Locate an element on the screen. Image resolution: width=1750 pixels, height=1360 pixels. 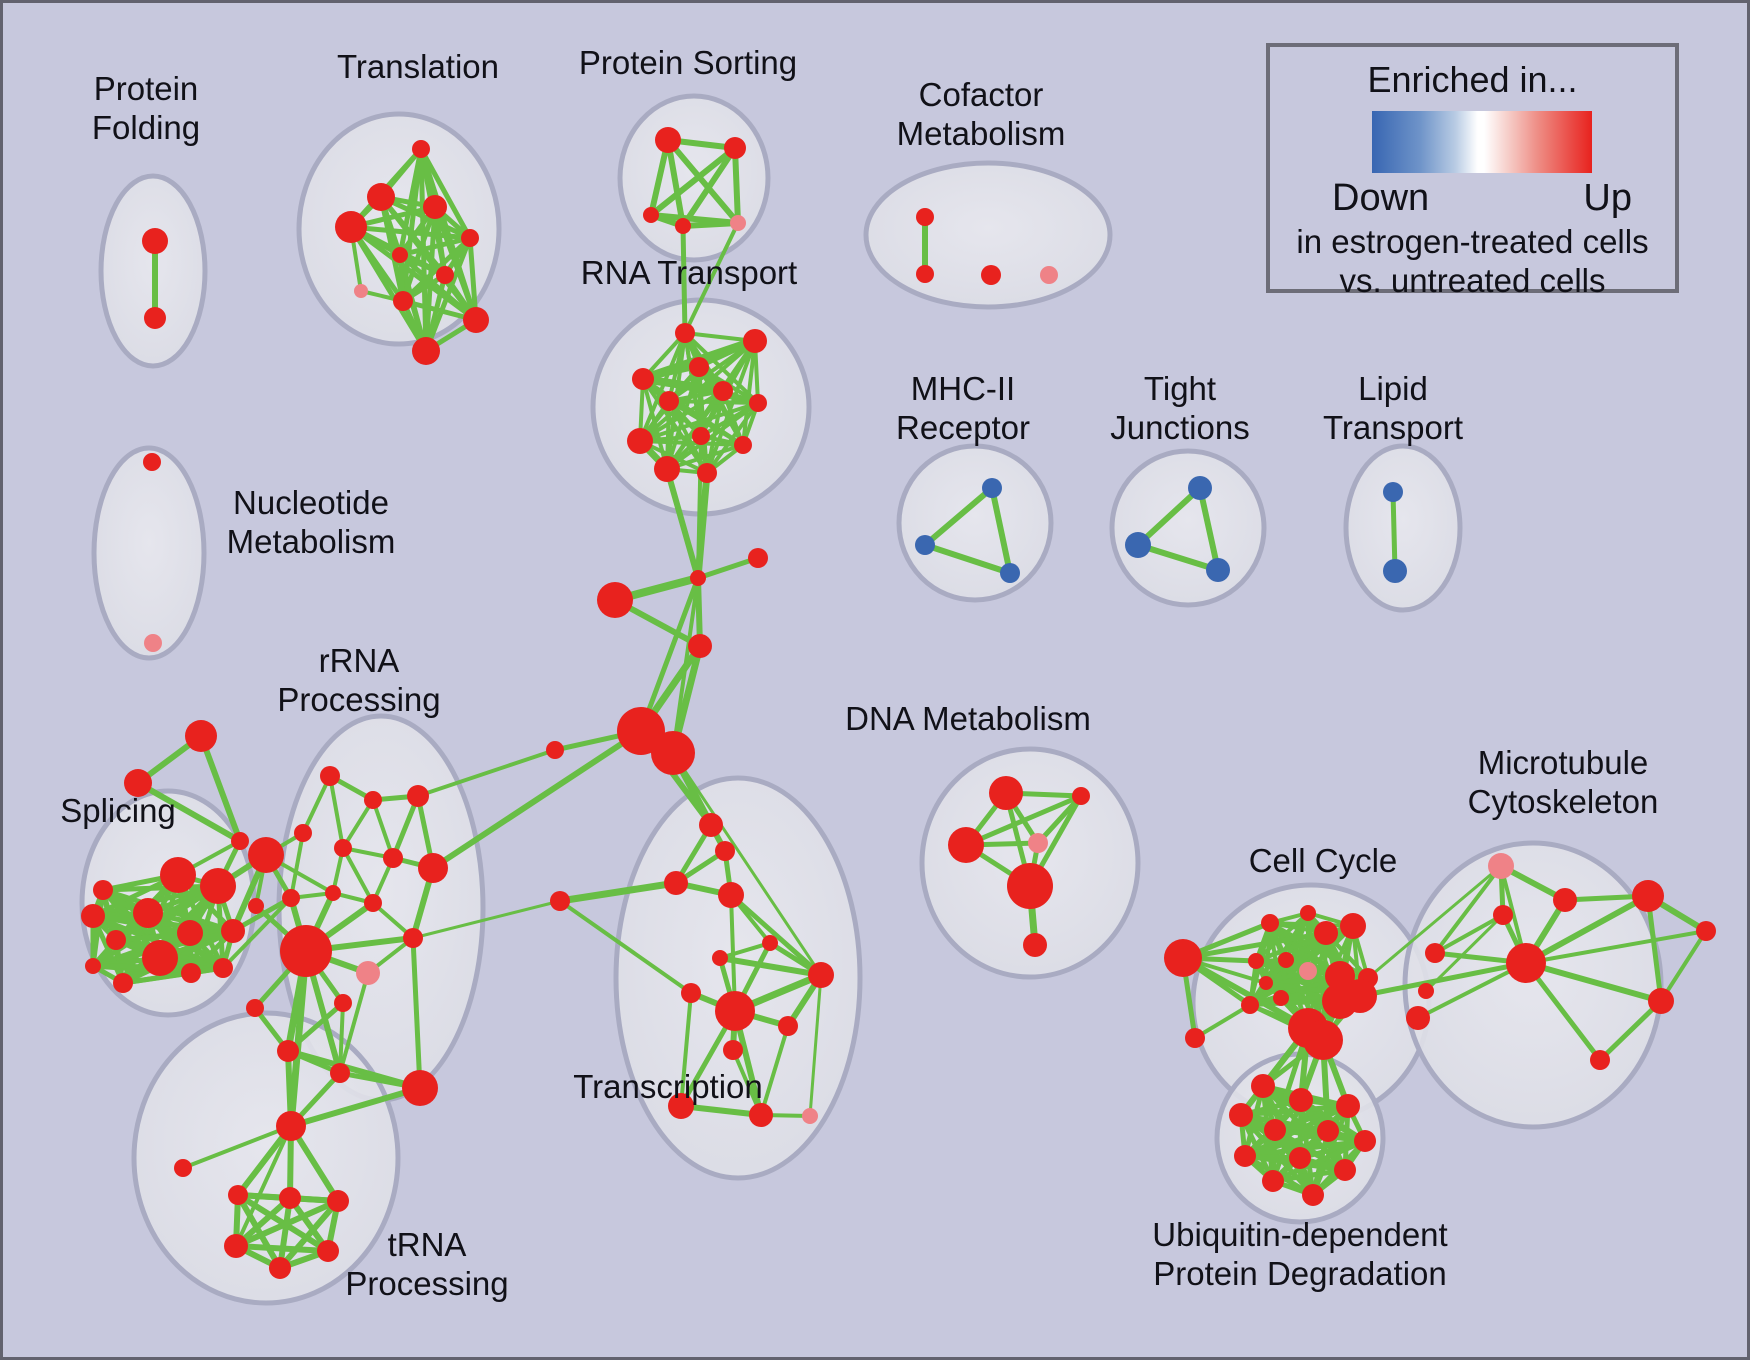
cluster-ellipse-lipid-transport is located at coordinates (1403, 528).